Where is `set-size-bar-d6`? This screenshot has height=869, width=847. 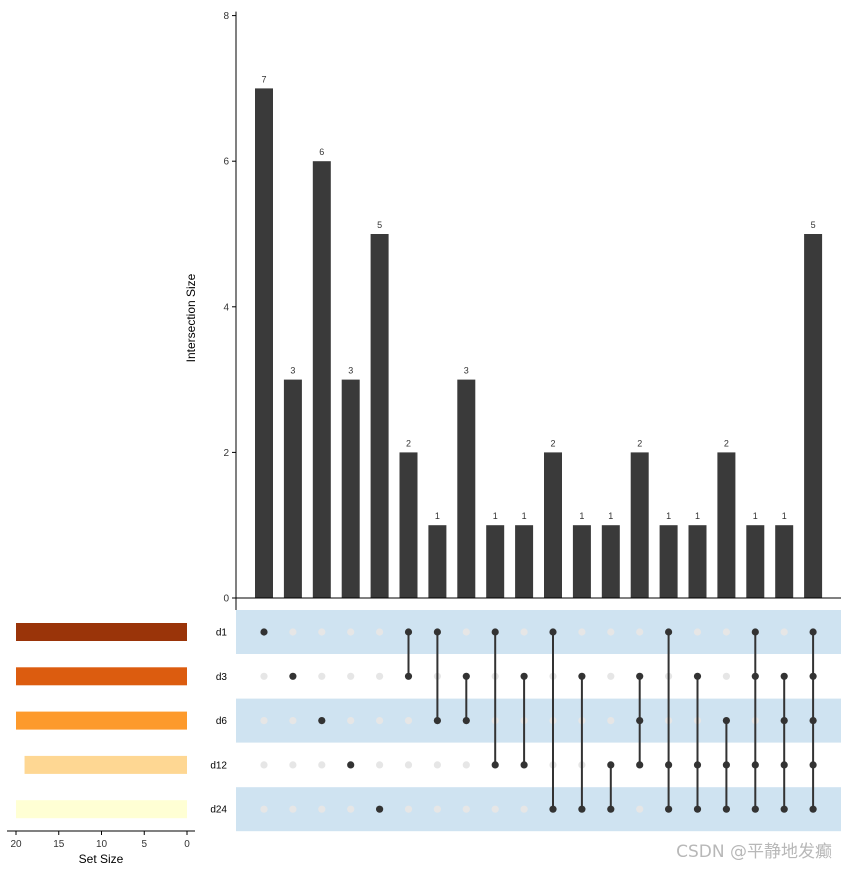
set-size-bar-d6 is located at coordinates (101, 720).